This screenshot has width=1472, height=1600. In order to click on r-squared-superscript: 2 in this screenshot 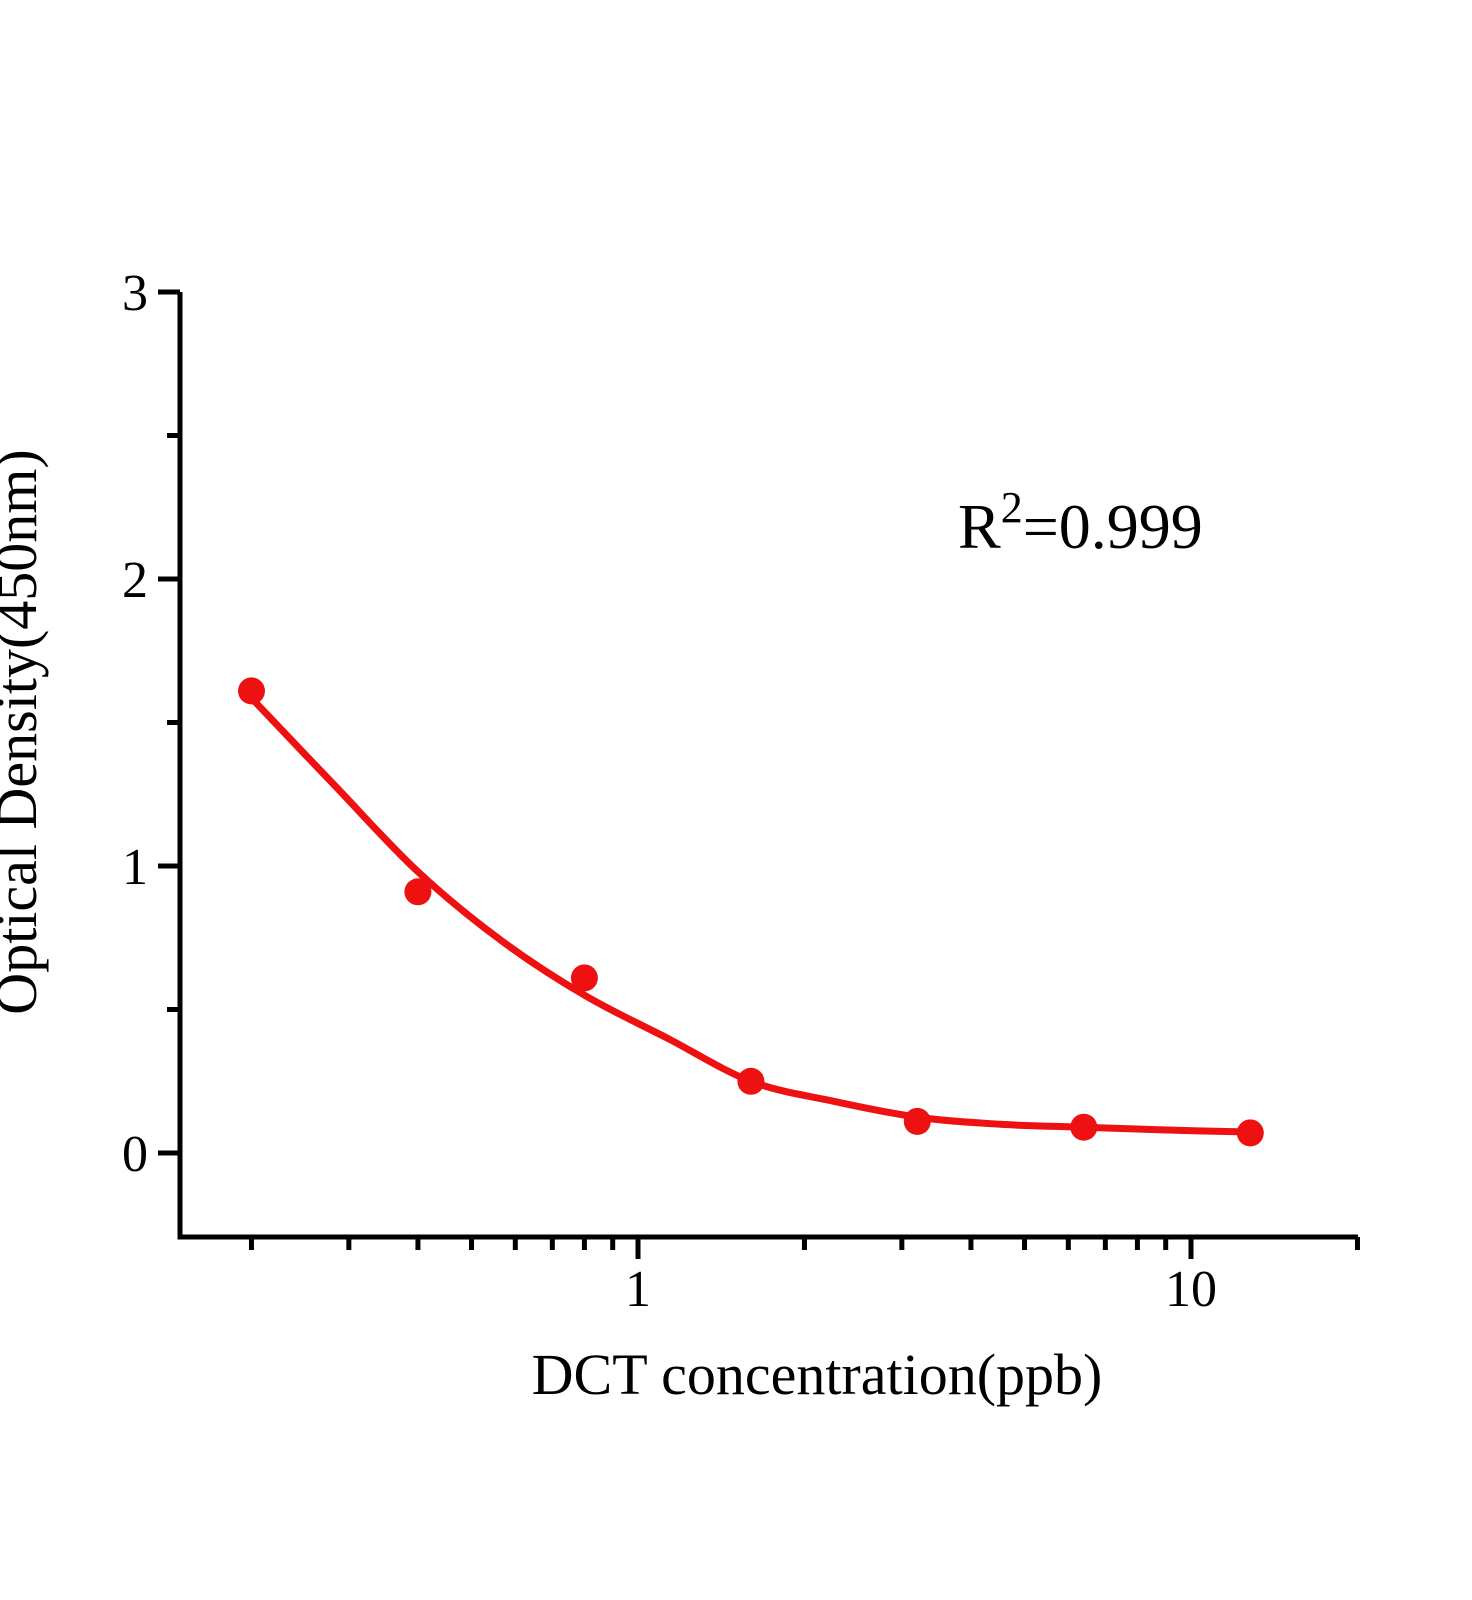, I will do `click(1012, 507)`.